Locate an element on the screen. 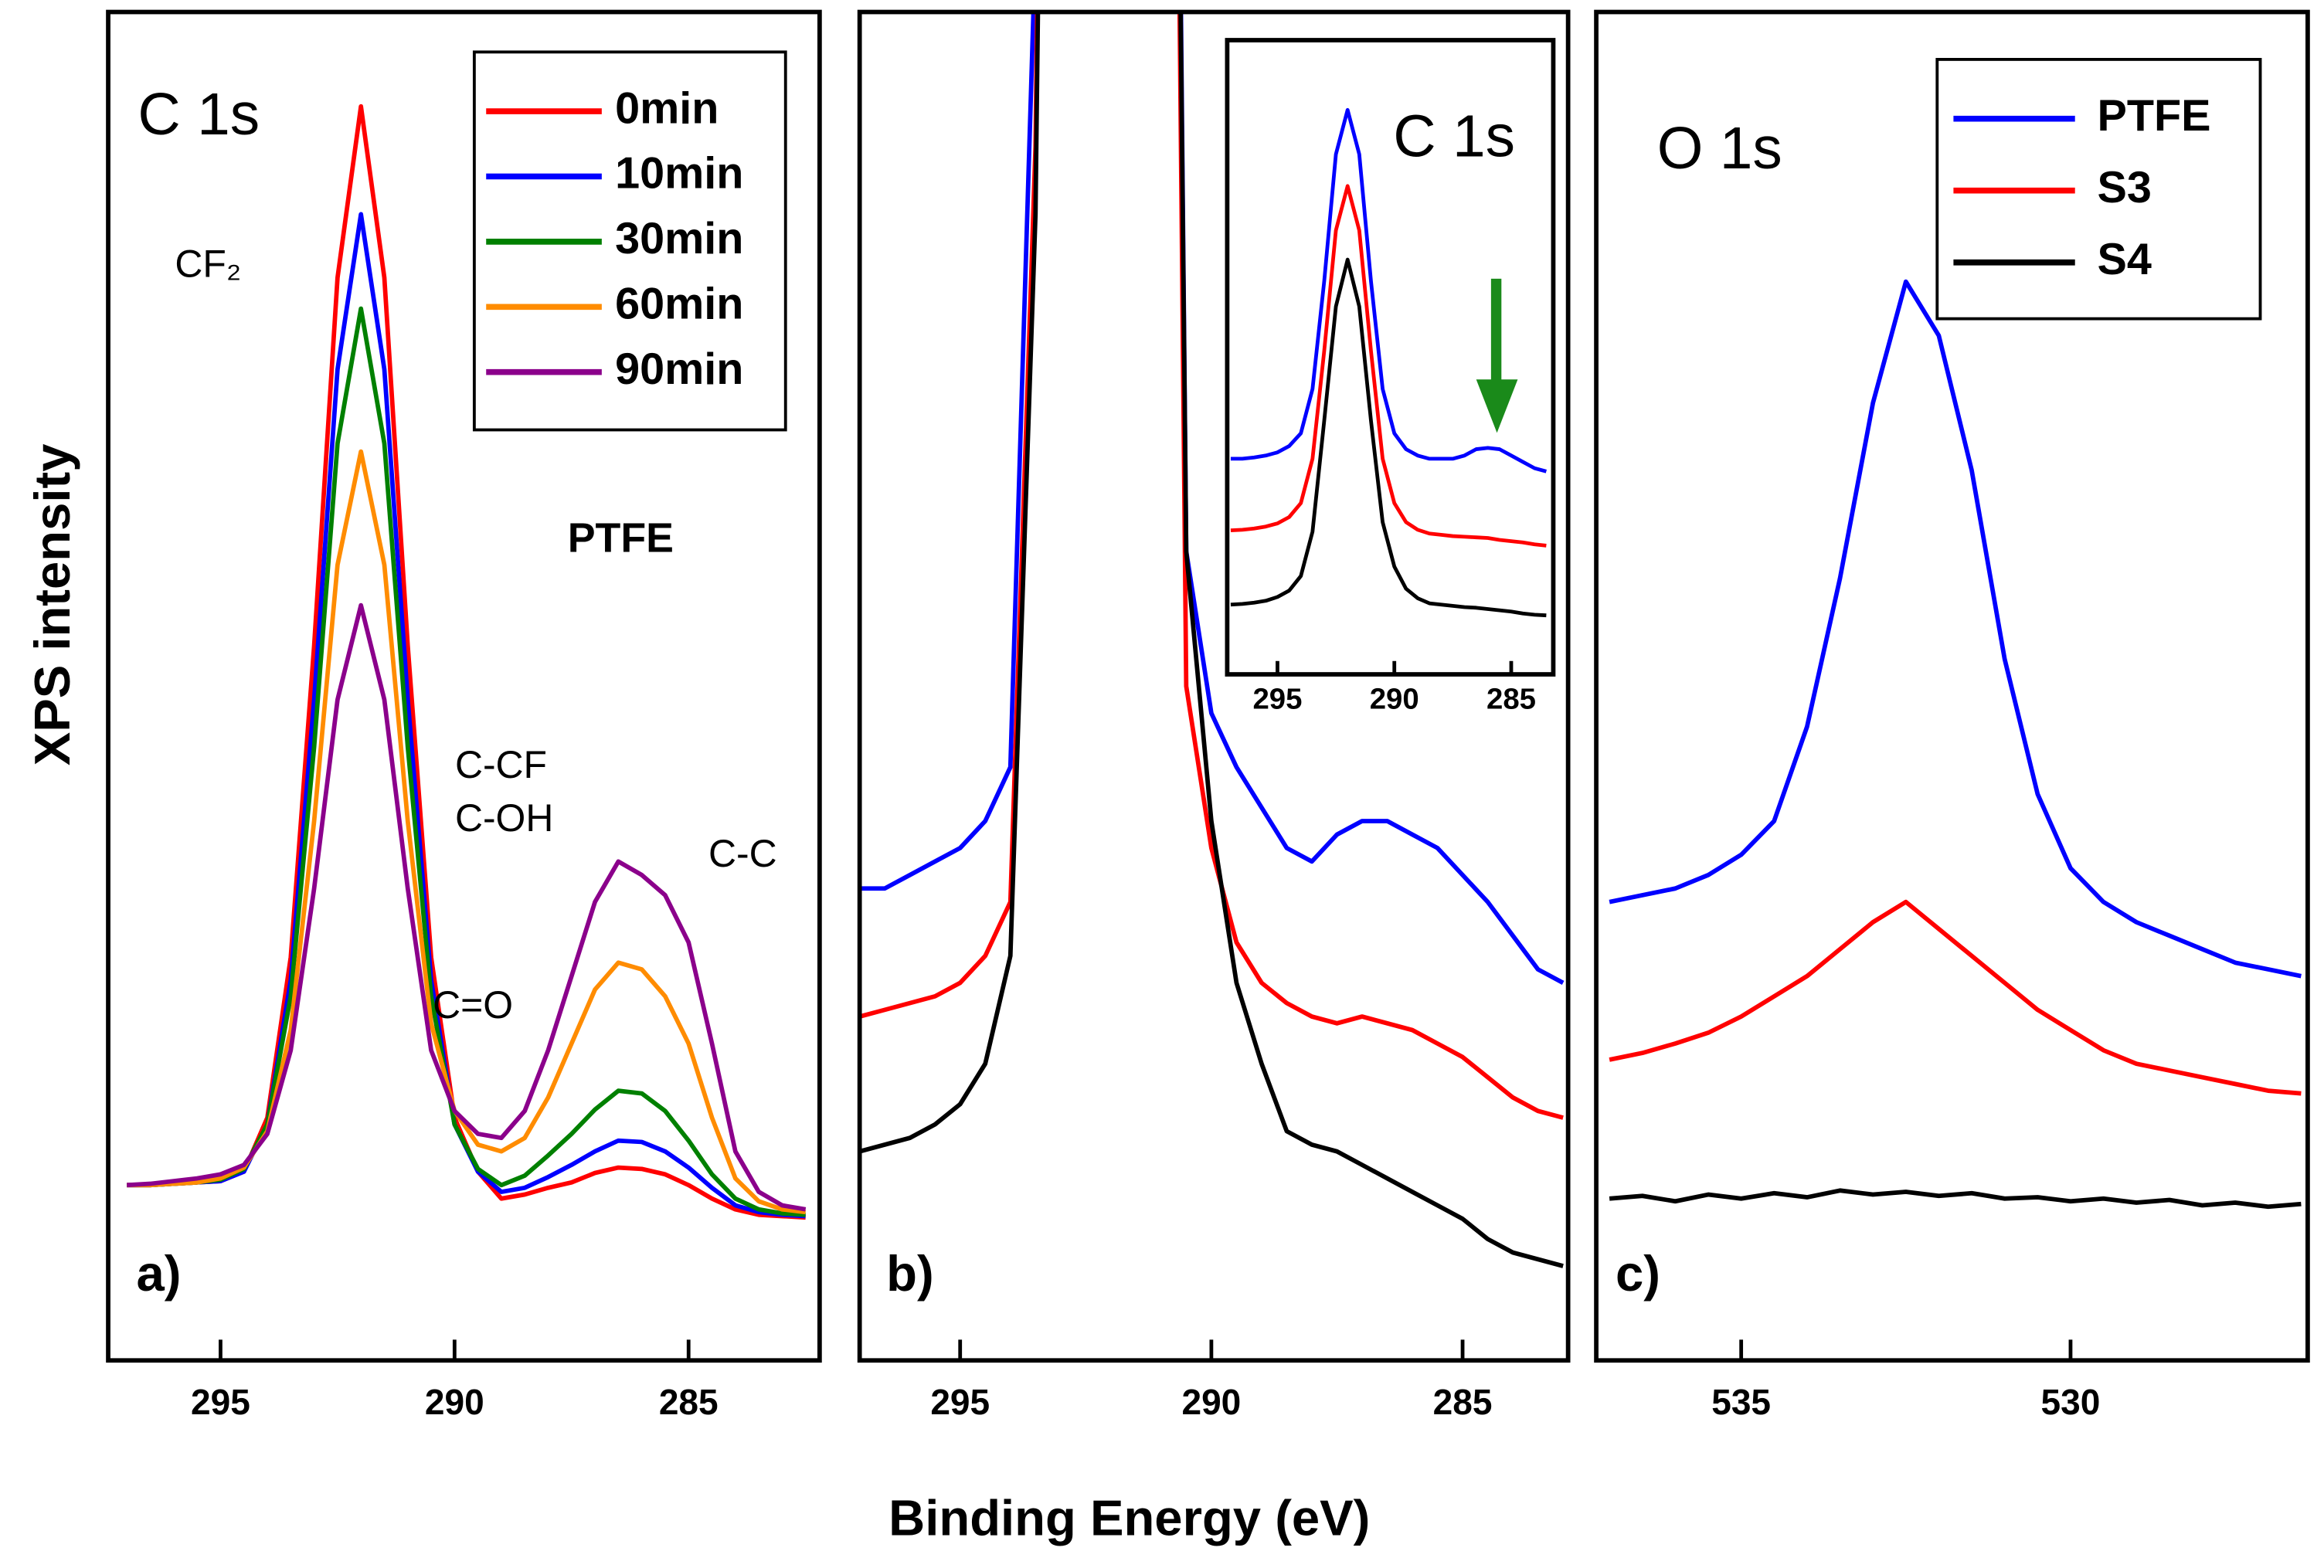  annotation: c) is located at coordinates (1638, 1273).